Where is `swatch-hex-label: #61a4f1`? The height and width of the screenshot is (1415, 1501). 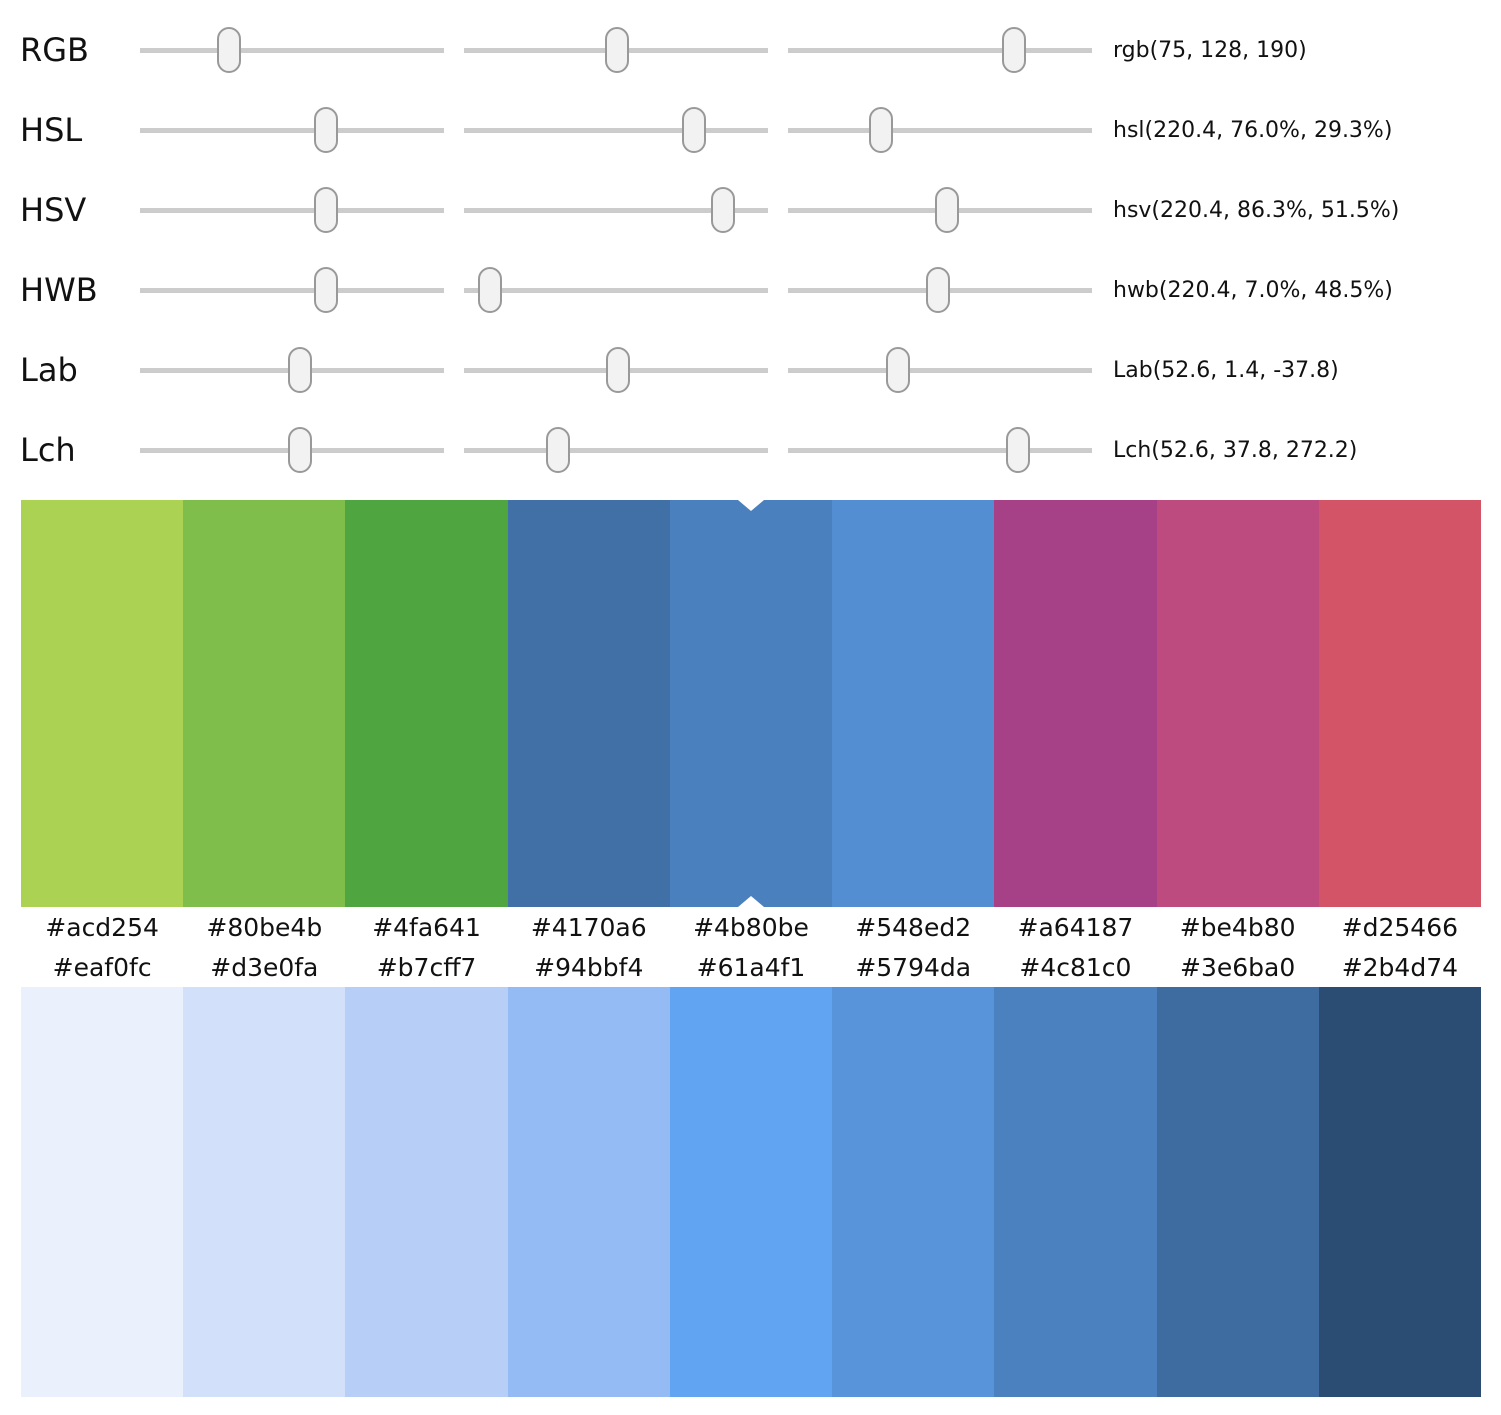
swatch-hex-label: #61a4f1 is located at coordinates (751, 967).